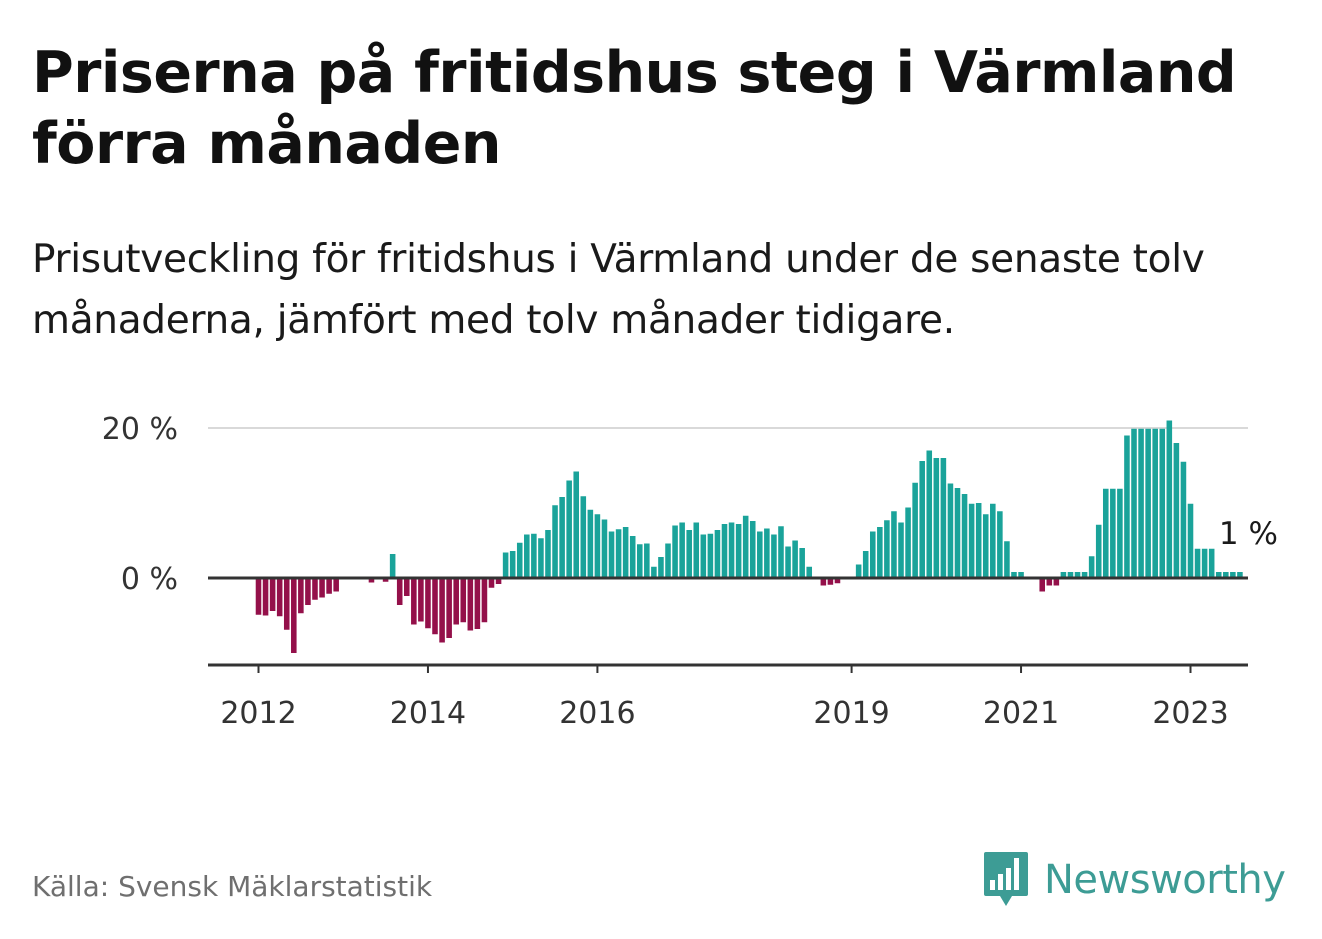  Describe the element at coordinates (258, 713) in the screenshot. I see `x-tick-label: 2012` at that location.